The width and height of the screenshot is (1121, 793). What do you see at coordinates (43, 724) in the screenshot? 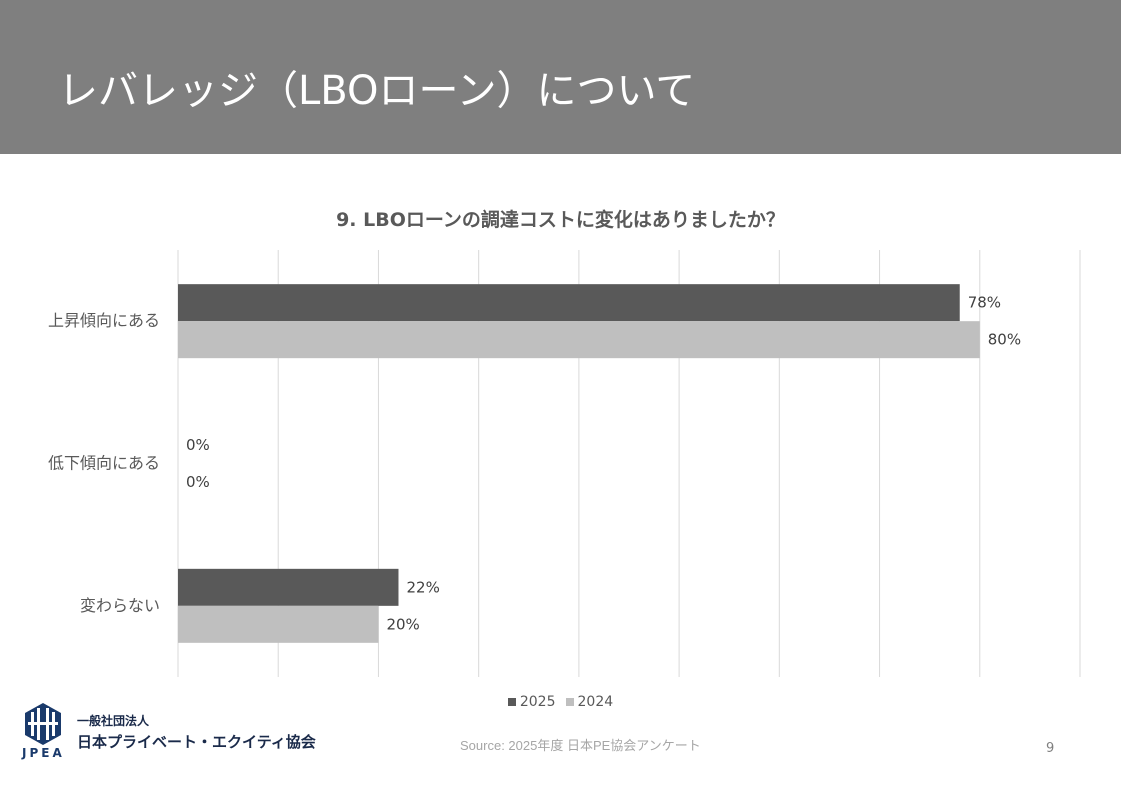
I see `jpea-logo-mark-icon` at bounding box center [43, 724].